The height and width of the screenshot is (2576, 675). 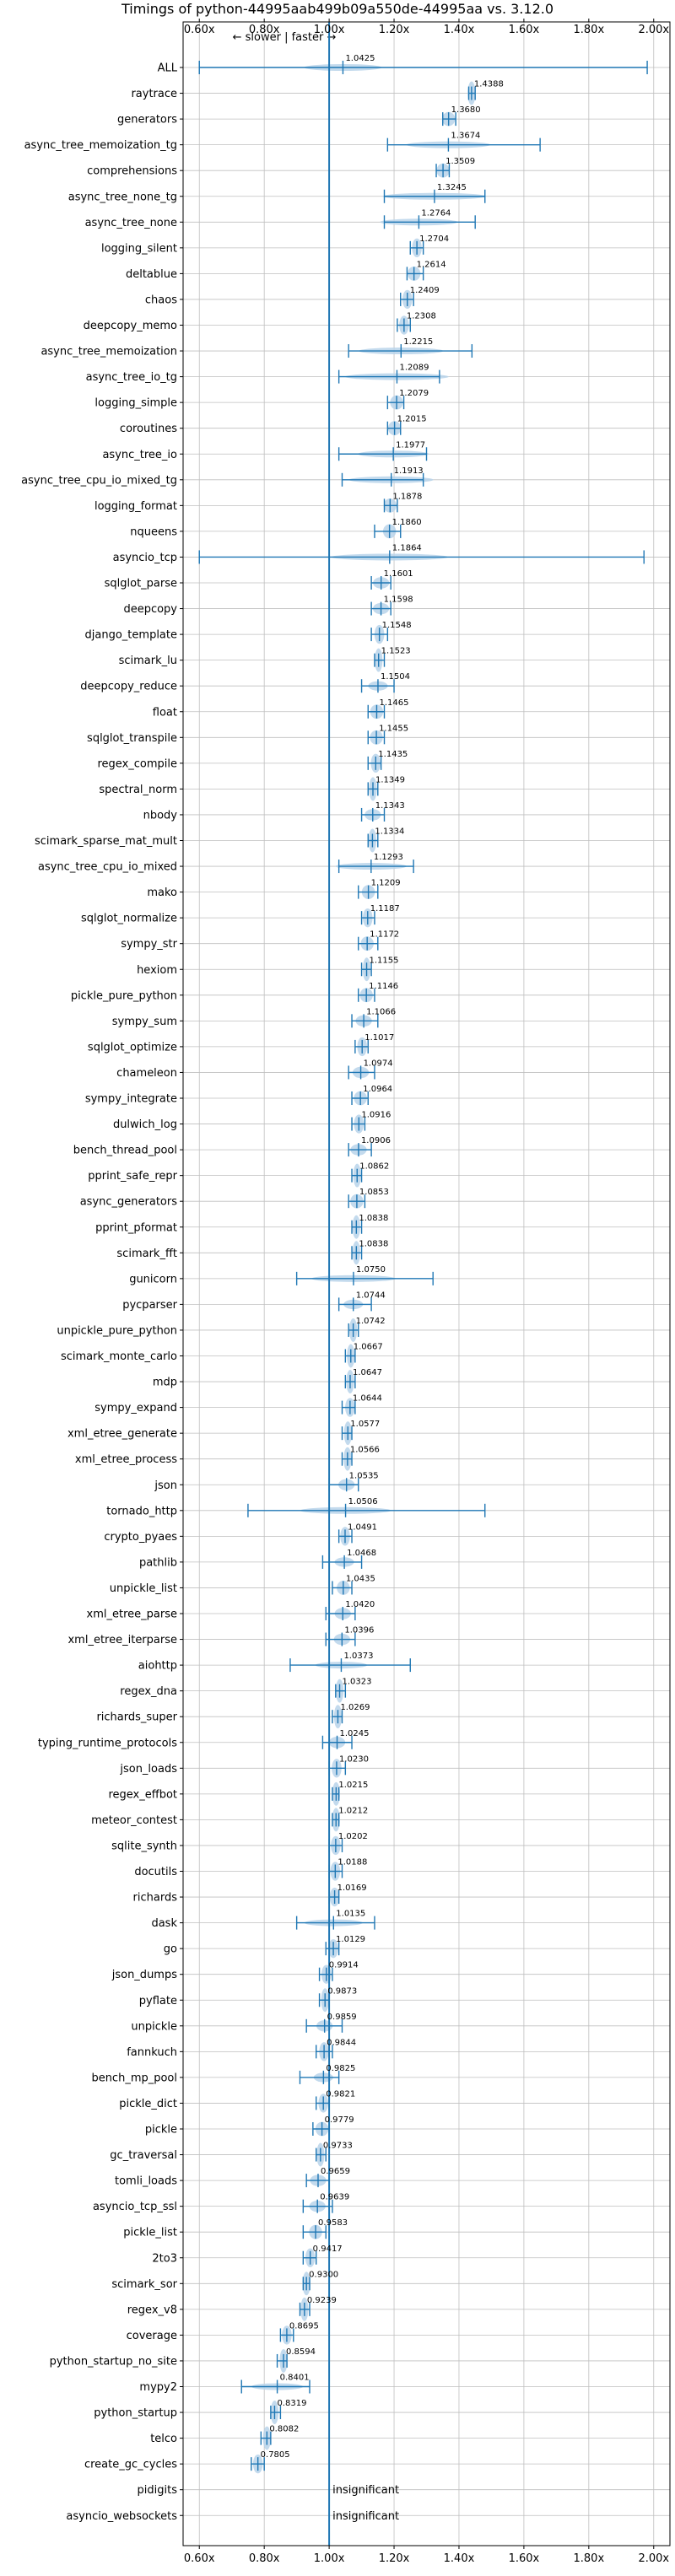 I want to click on value-label-asyncio-websockets: insignificant, so click(x=365, y=2516).